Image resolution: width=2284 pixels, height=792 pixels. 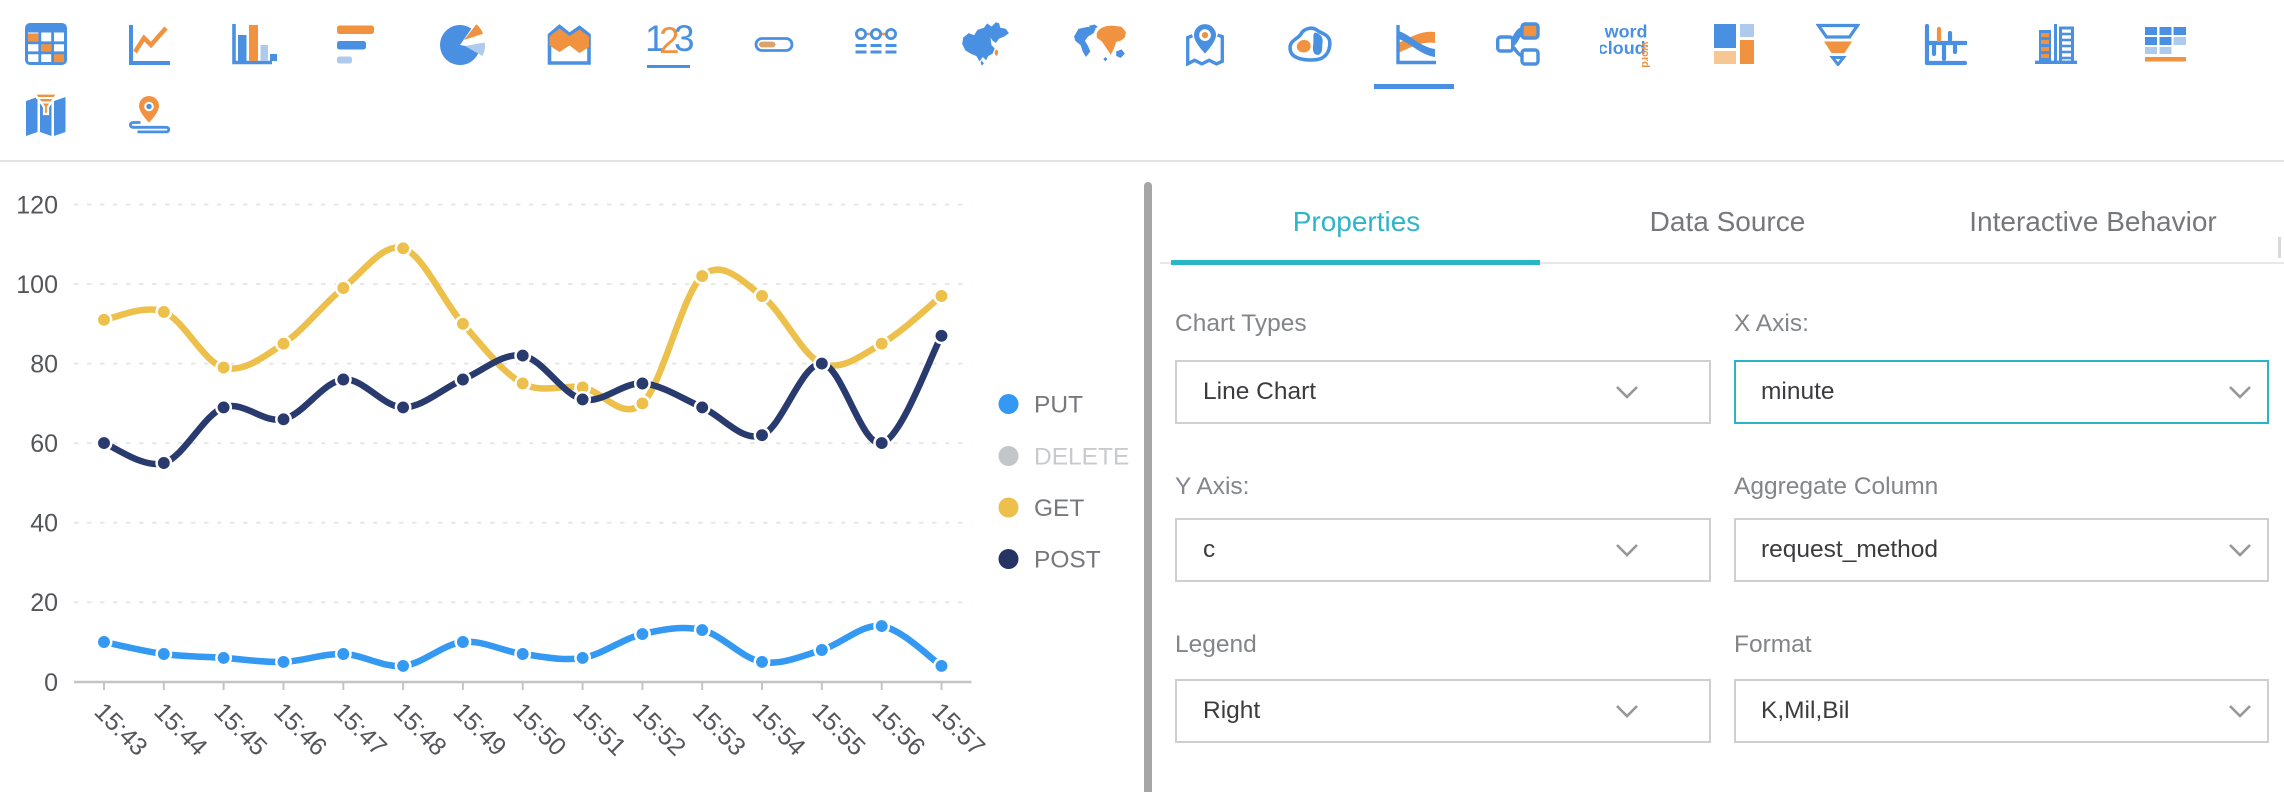 I want to click on svg-text: 0, so click(x=51, y=683).